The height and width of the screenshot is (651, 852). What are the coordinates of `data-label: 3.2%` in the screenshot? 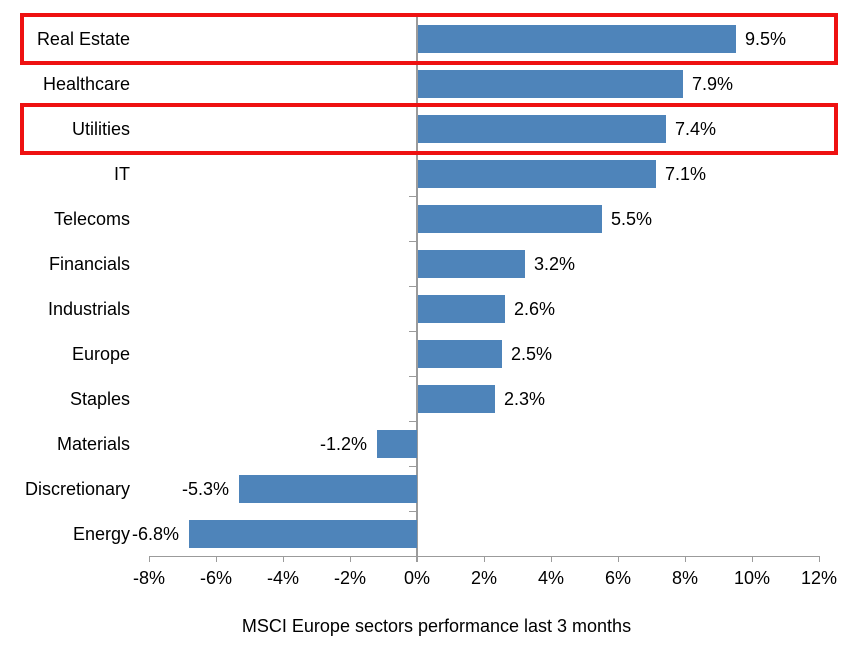 It's located at (555, 264).